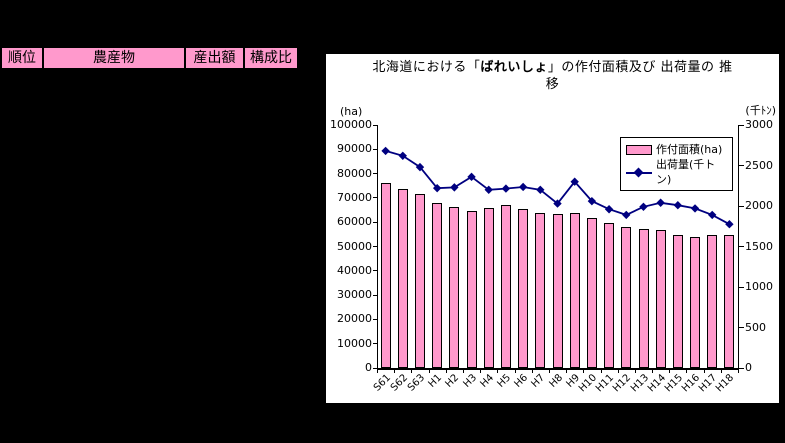 The height and width of the screenshot is (443, 785). I want to click on left-axis-unit: (ha), so click(351, 111).